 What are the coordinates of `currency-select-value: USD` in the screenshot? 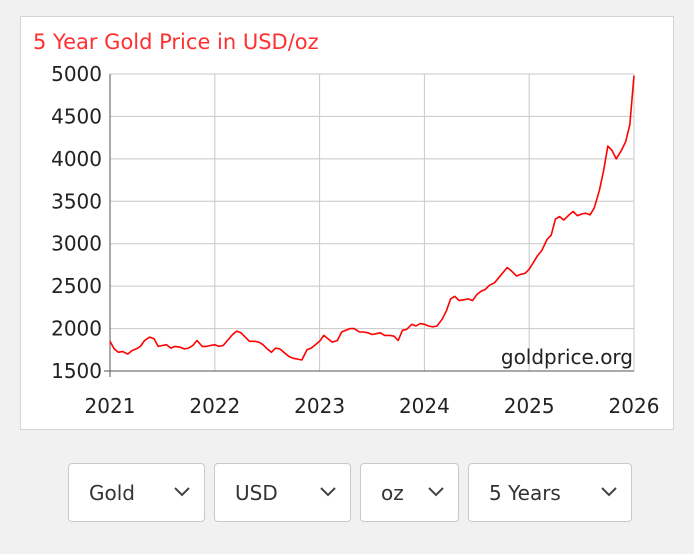 It's located at (256, 493).